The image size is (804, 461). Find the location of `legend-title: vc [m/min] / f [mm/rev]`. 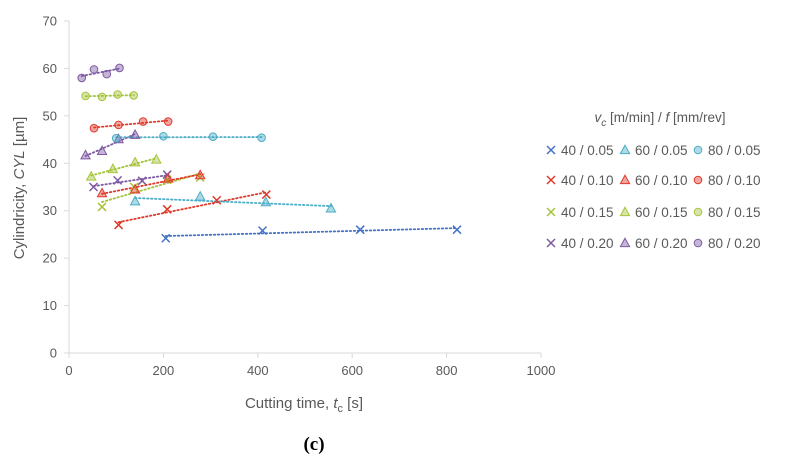

legend-title: vc [m/min] / f [mm/rev] is located at coordinates (659, 119).